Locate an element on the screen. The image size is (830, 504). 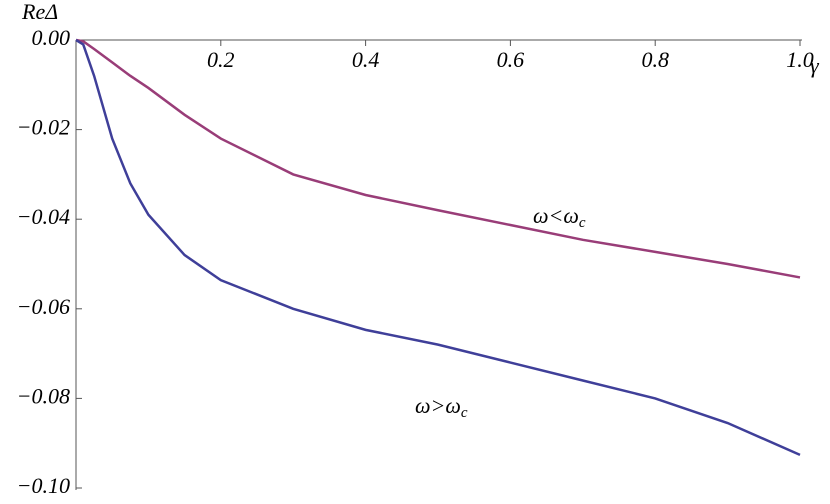
y-tick-label: −0.06 is located at coordinates (43, 306).